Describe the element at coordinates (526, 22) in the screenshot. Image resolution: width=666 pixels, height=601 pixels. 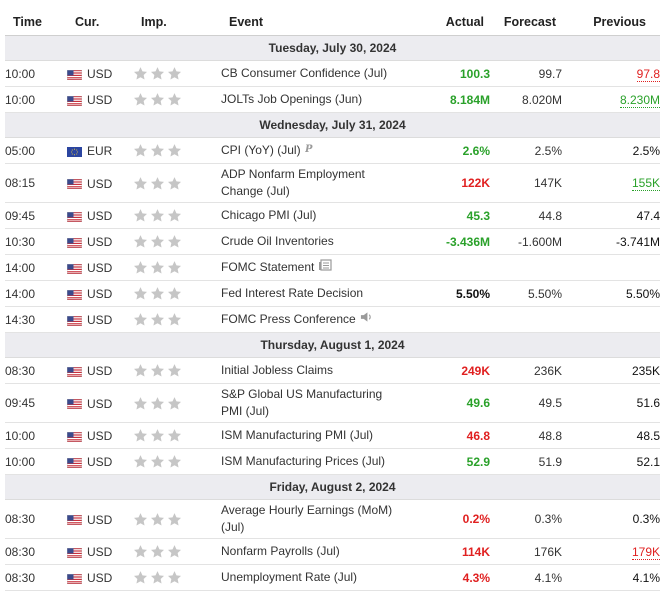
I see `header-forecast: Forecast` at that location.